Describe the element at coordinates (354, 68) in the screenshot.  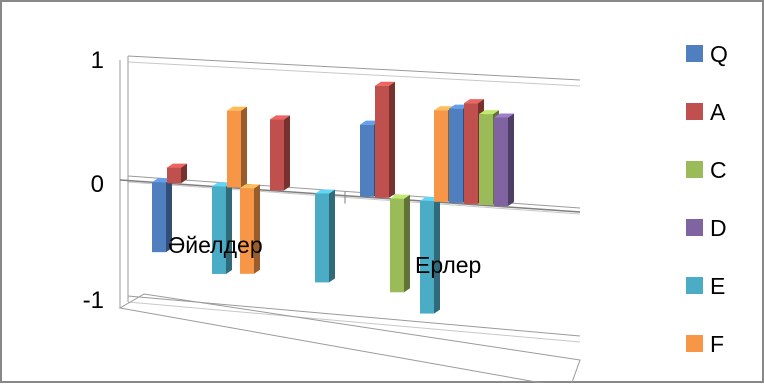
I see `gridline` at that location.